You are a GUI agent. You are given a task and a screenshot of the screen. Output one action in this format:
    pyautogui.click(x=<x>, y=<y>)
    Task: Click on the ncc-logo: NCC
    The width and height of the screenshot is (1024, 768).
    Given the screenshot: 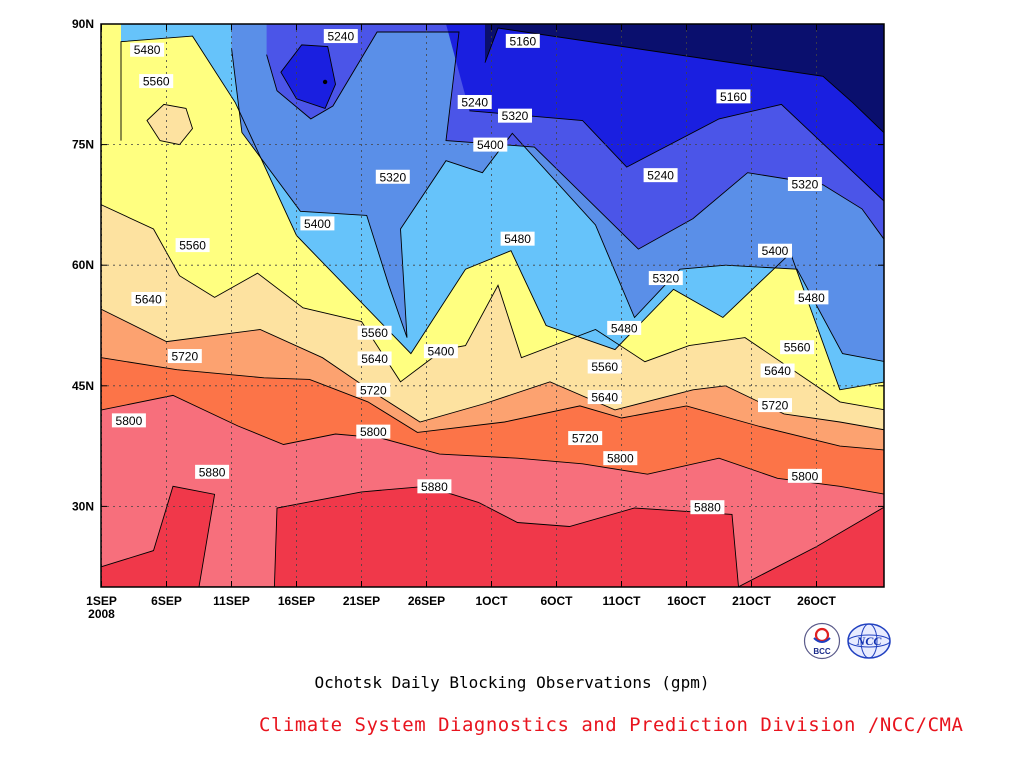 What is the action you would take?
    pyautogui.click(x=869, y=641)
    